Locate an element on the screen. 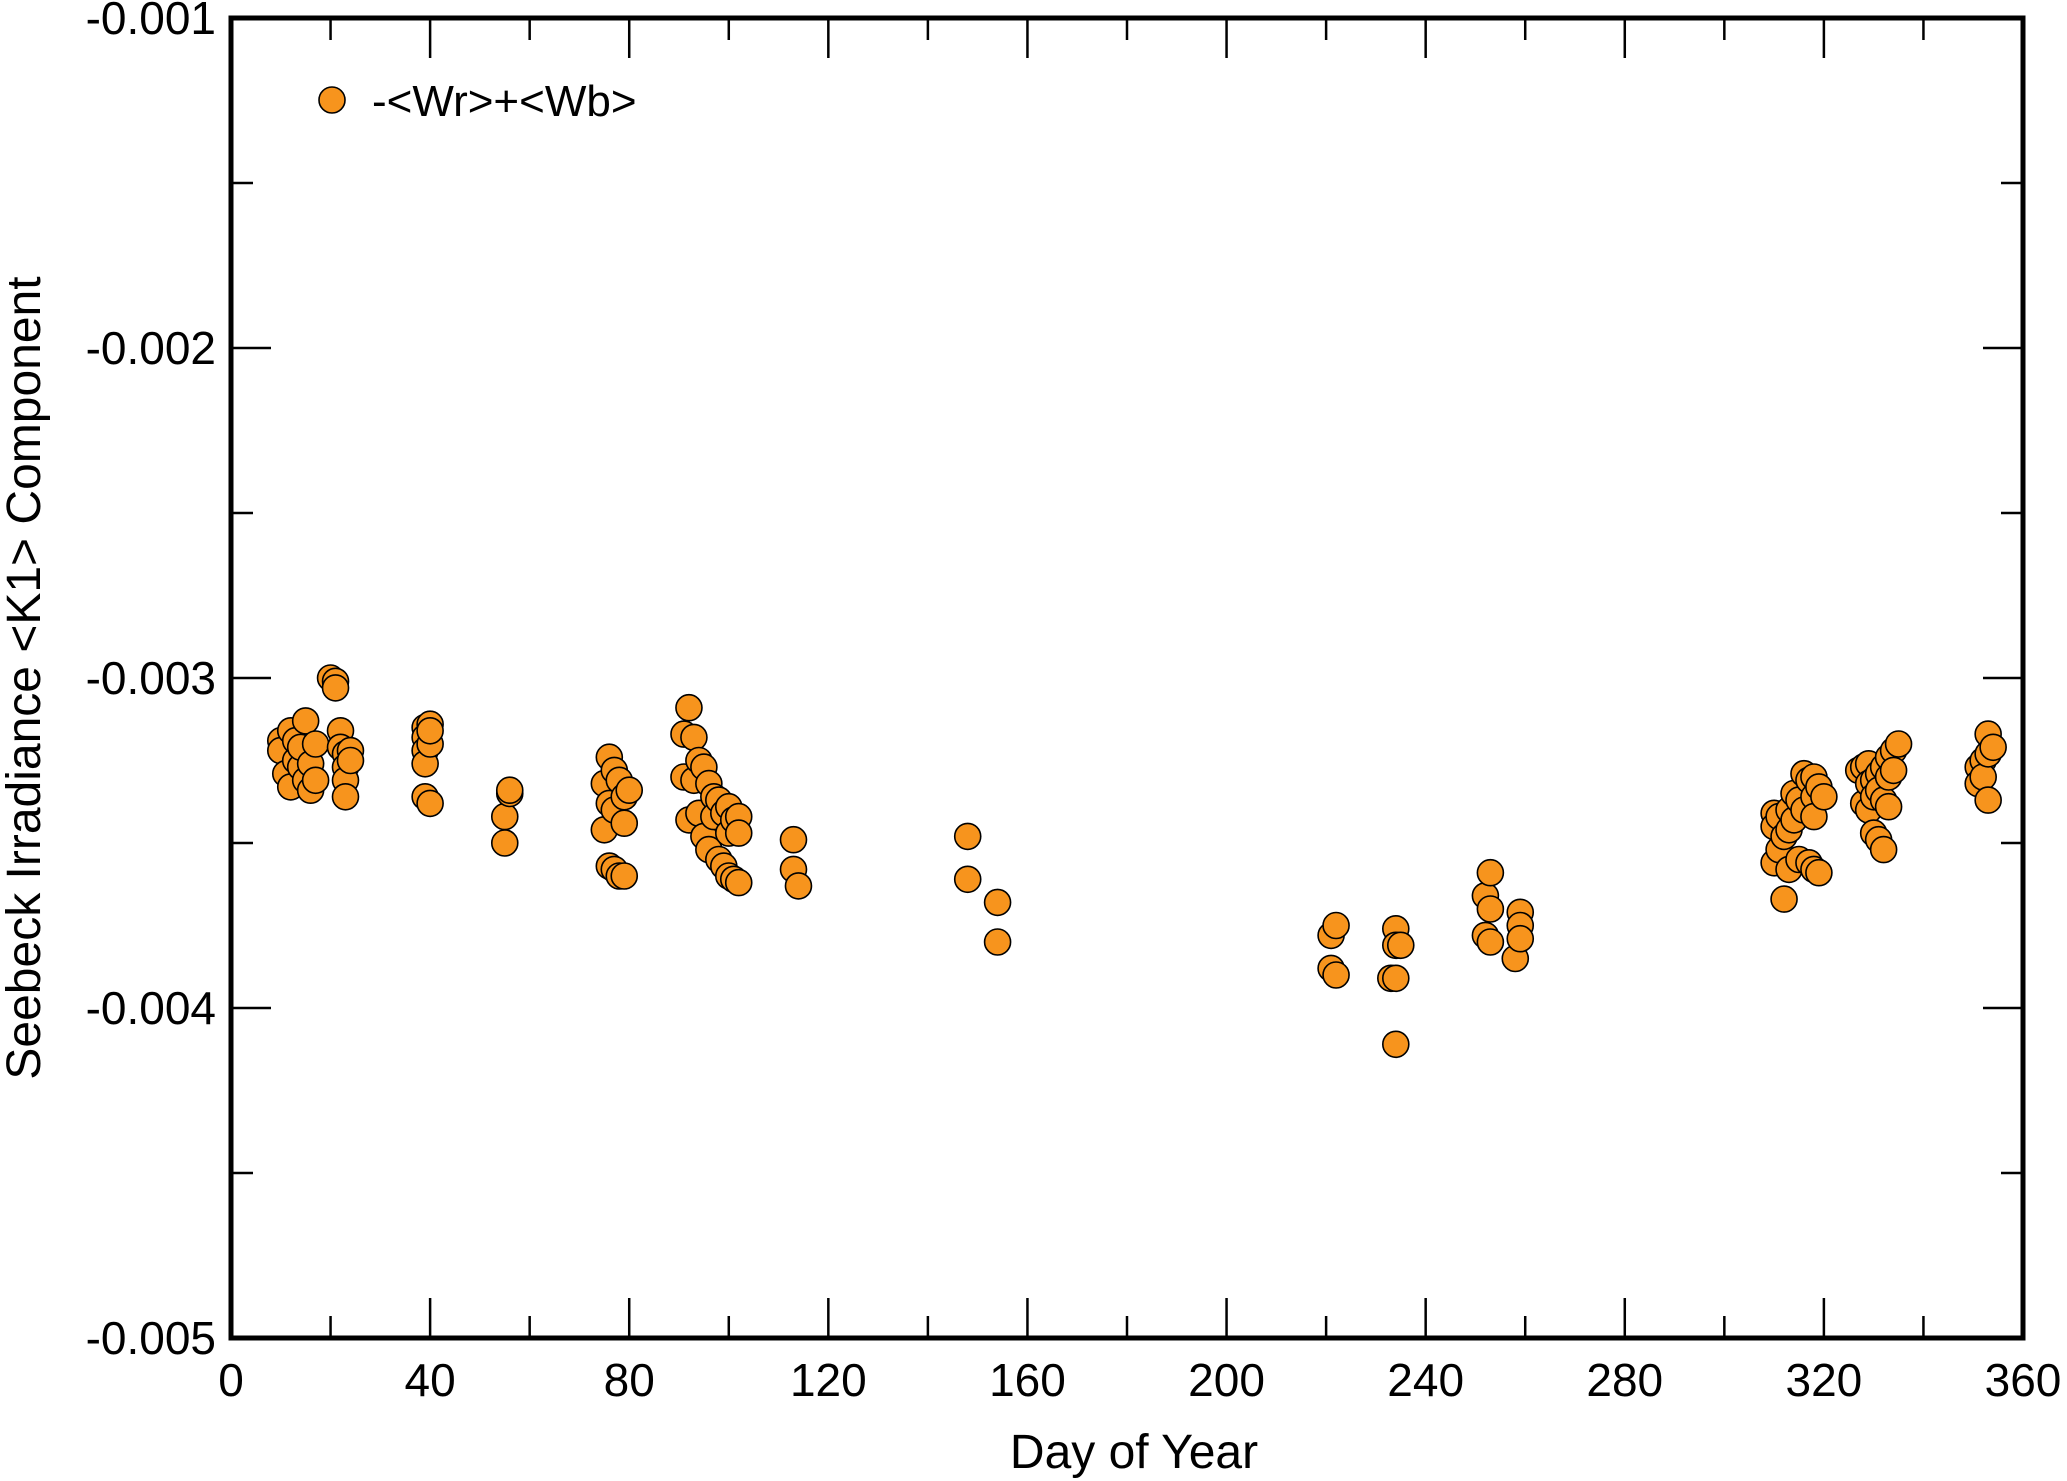 The width and height of the screenshot is (2067, 1481). y-axis-title: Seebeck Irradiance <K1> Component is located at coordinates (25, 677).